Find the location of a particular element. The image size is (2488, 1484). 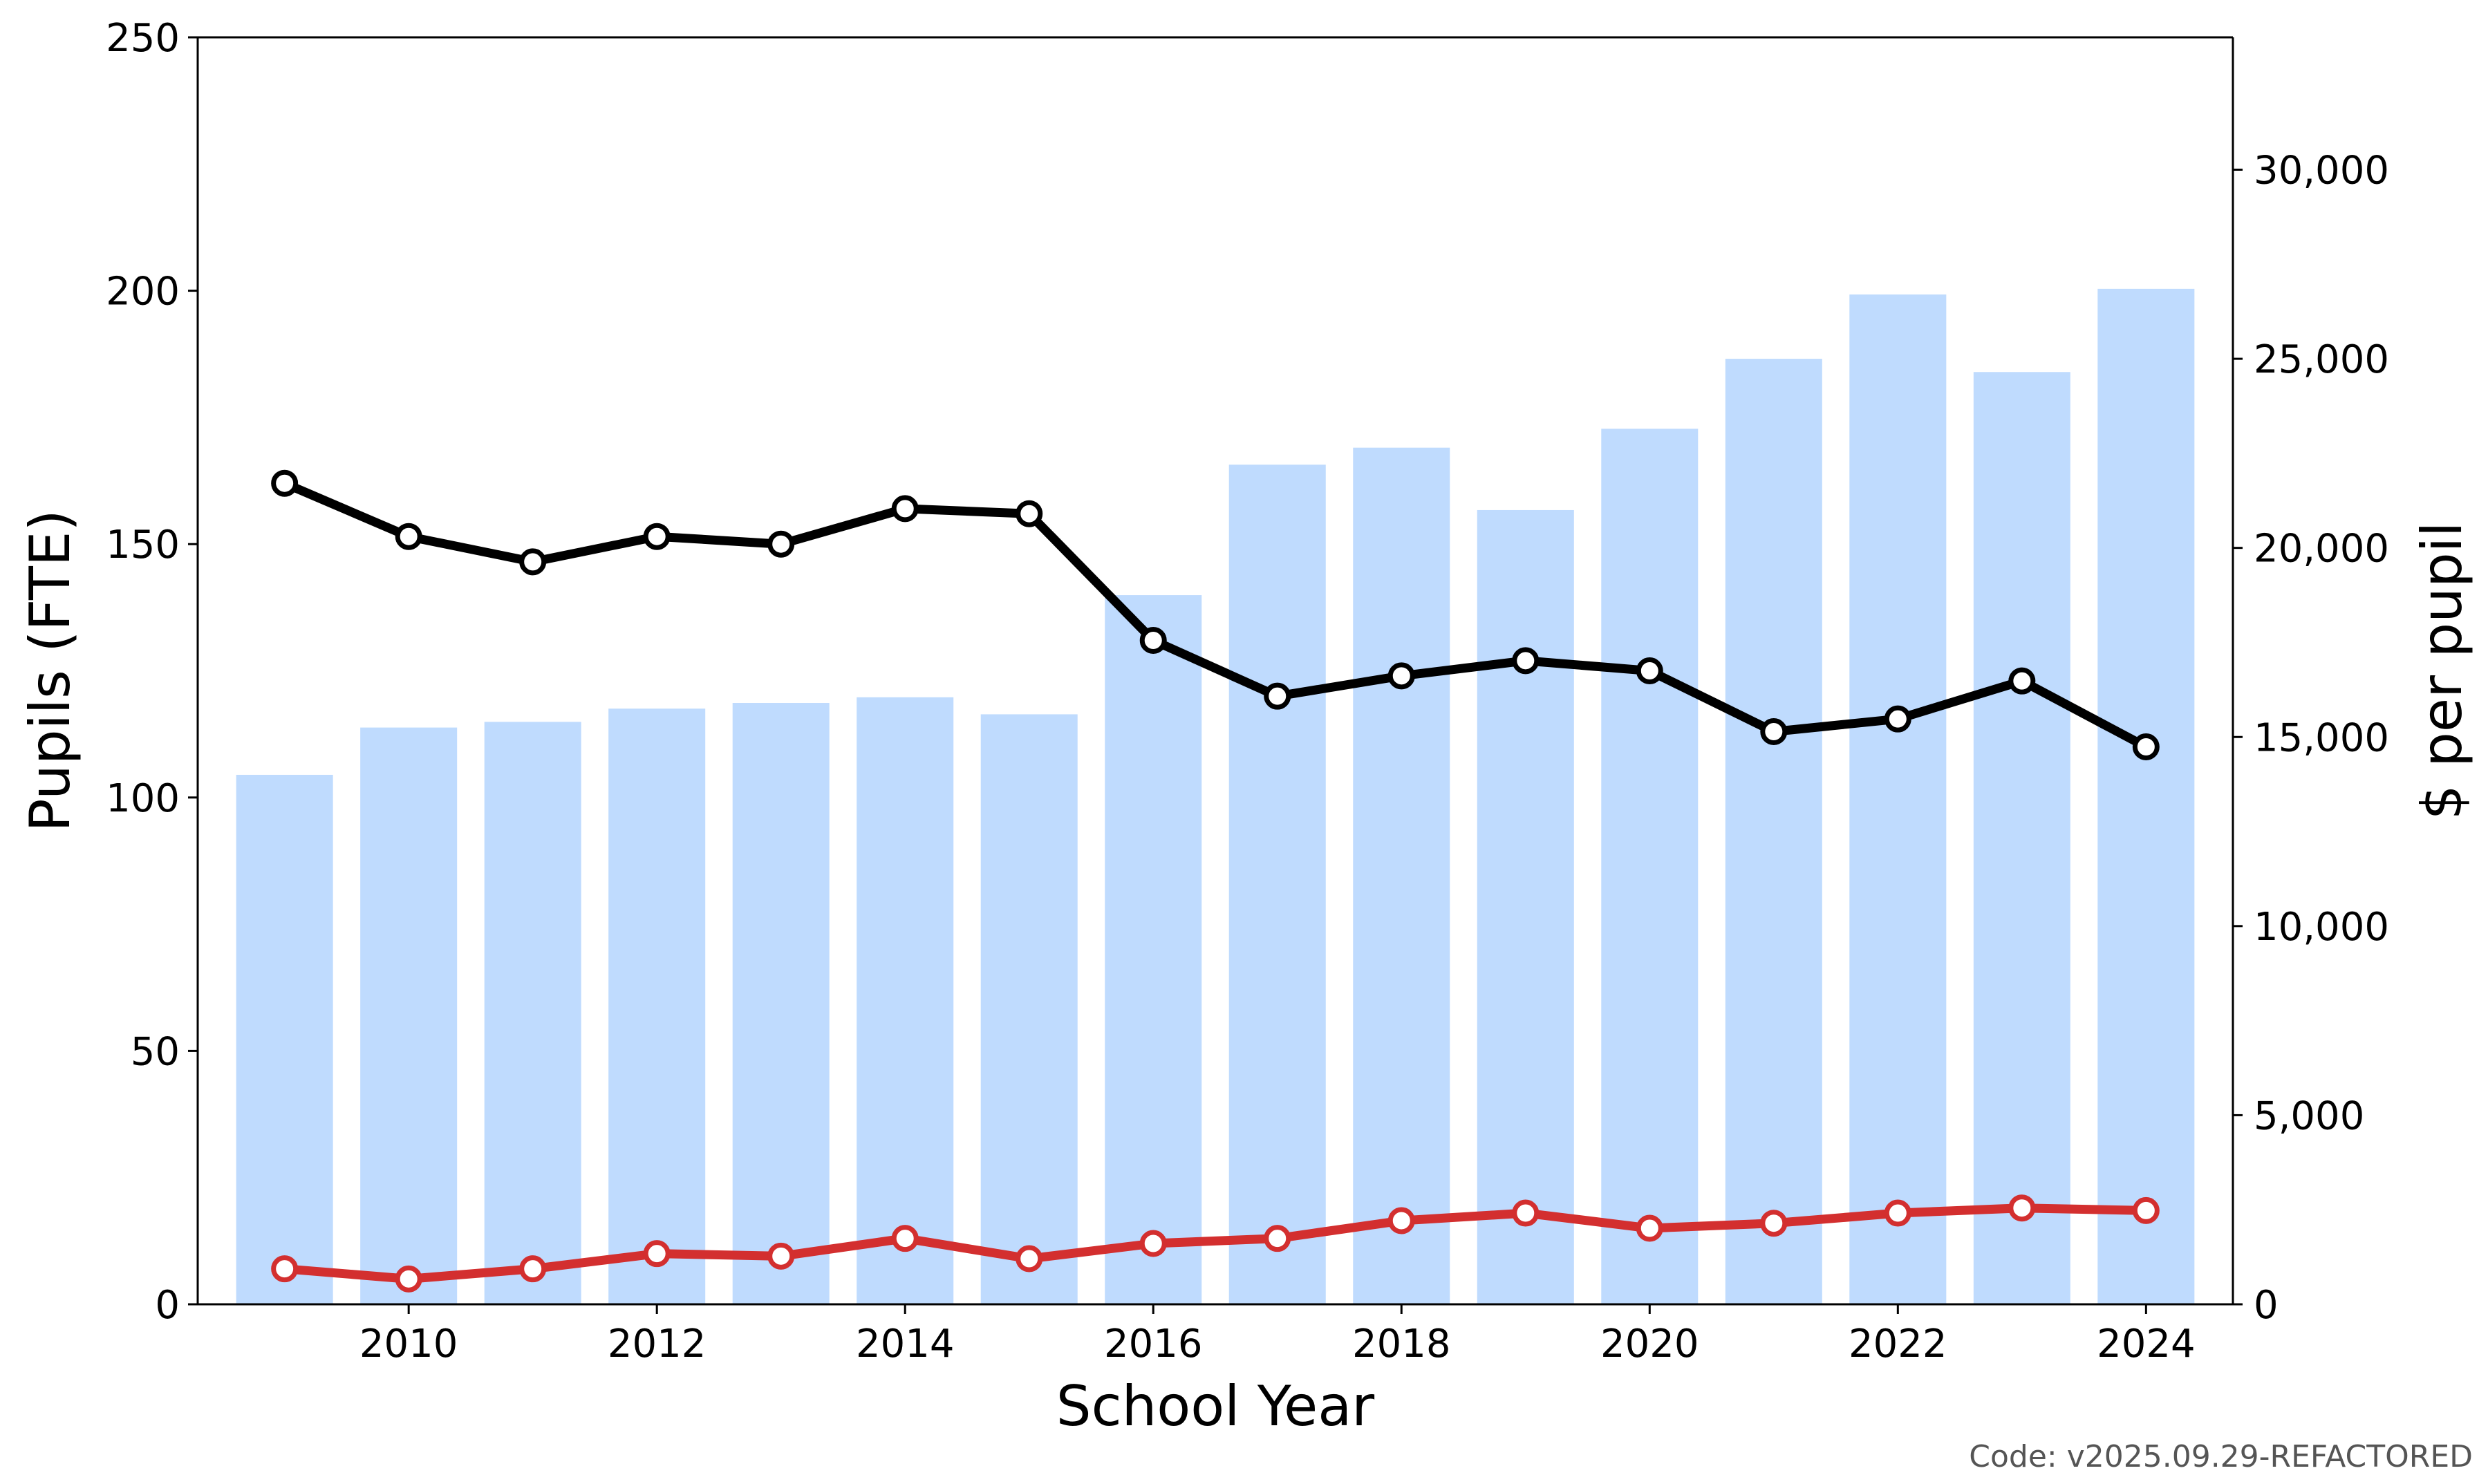

x-tick-label-2012: 2012 is located at coordinates (657, 1344).